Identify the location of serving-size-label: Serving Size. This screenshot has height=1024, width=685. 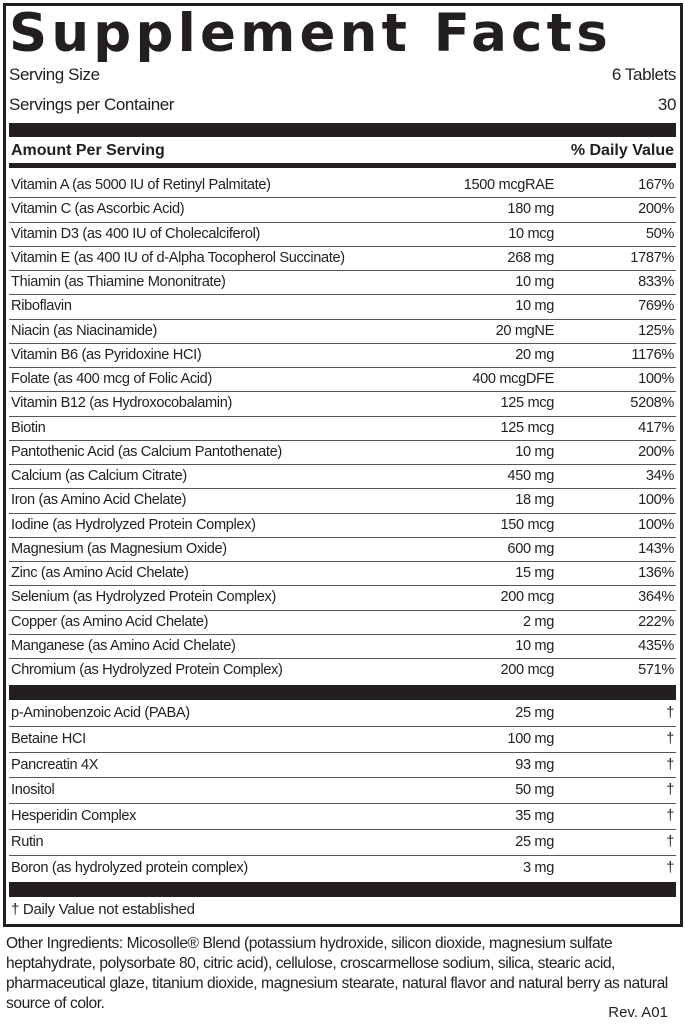
(54, 74).